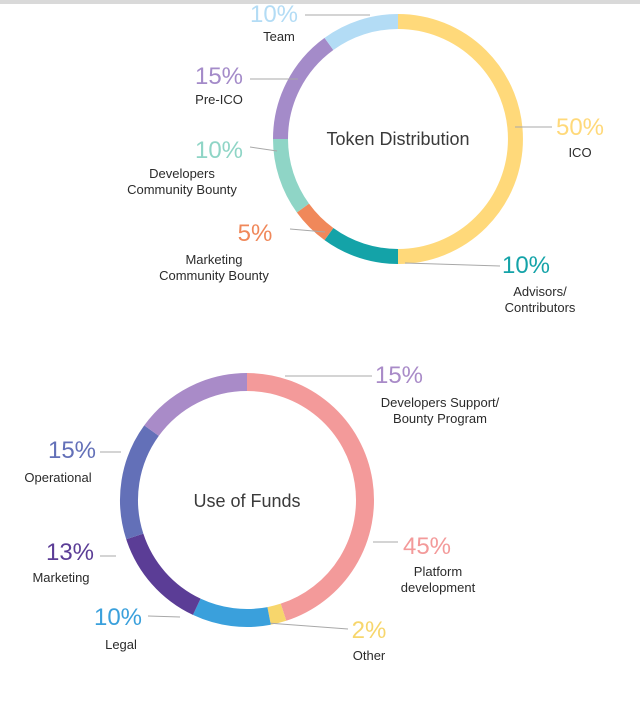 This screenshot has width=640, height=708. Describe the element at coordinates (452, 264) in the screenshot. I see `leader-line-advisors-contributors` at that location.